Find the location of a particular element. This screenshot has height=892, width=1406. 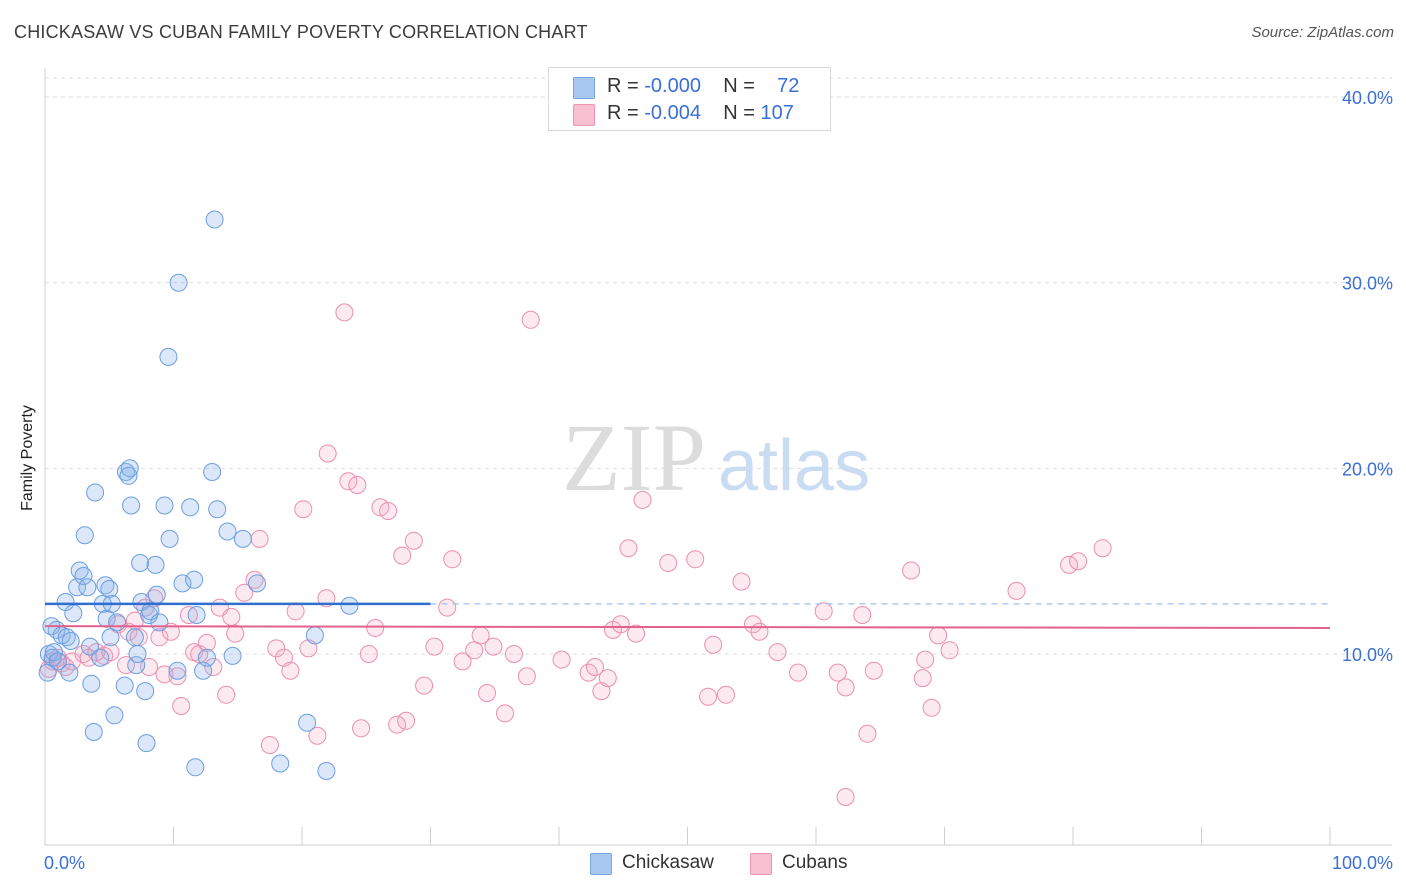

legend-n-value: 107 is located at coordinates (777, 113).